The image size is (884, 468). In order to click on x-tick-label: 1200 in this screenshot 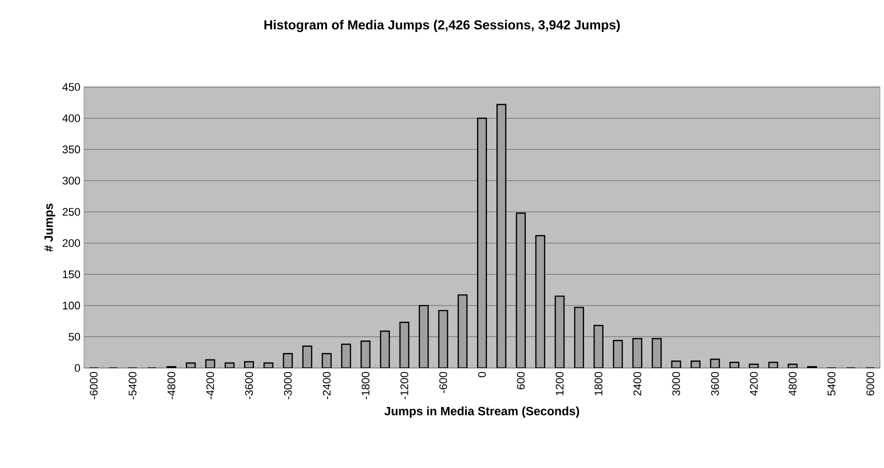, I will do `click(560, 384)`.